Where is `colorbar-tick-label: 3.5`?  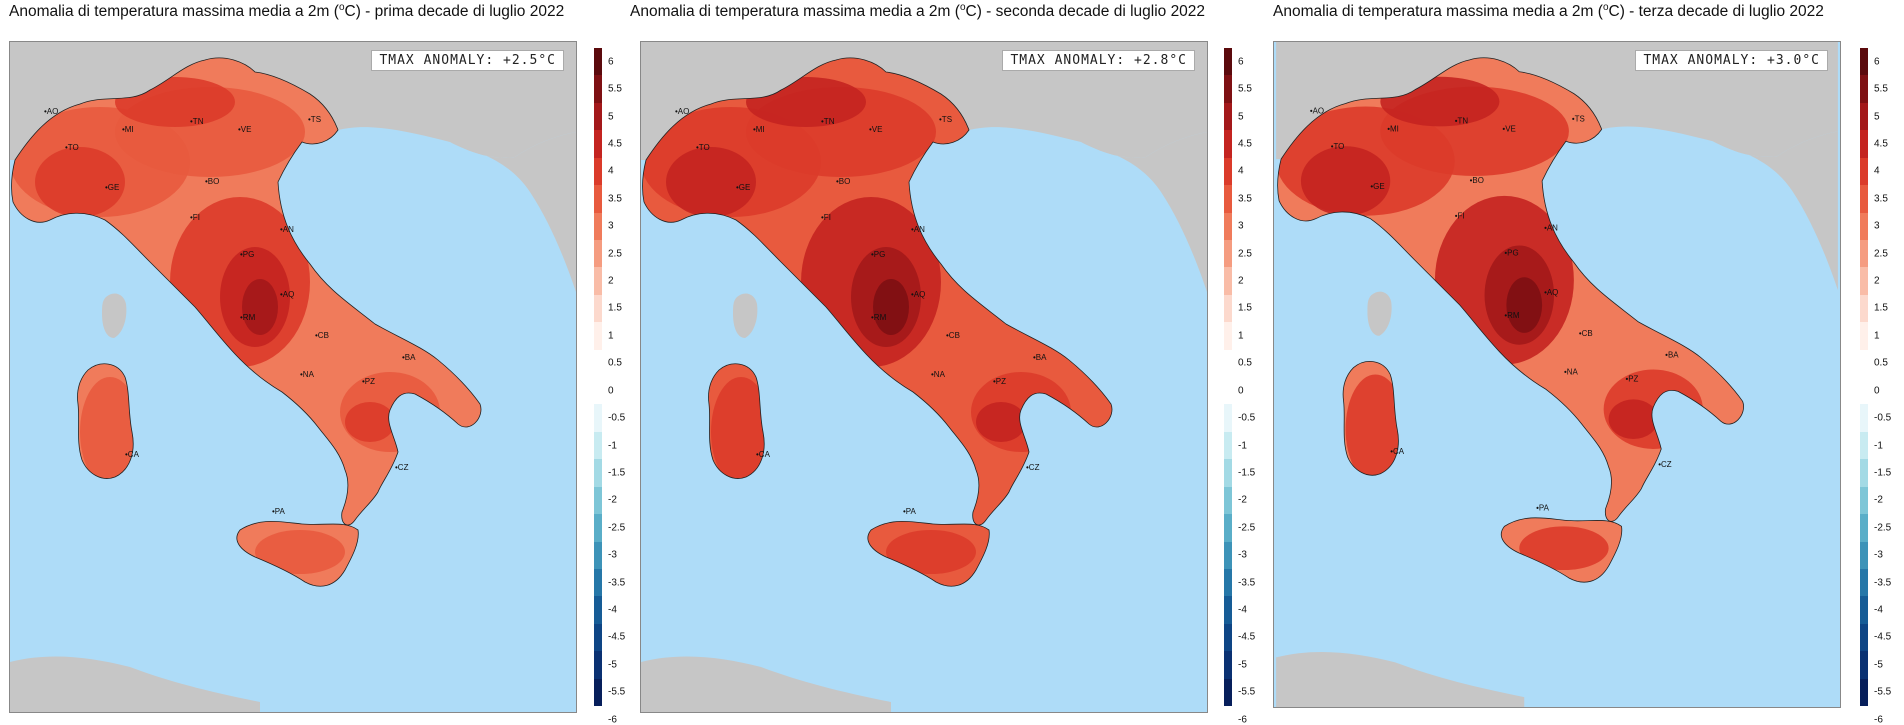 colorbar-tick-label: 3.5 is located at coordinates (1881, 199).